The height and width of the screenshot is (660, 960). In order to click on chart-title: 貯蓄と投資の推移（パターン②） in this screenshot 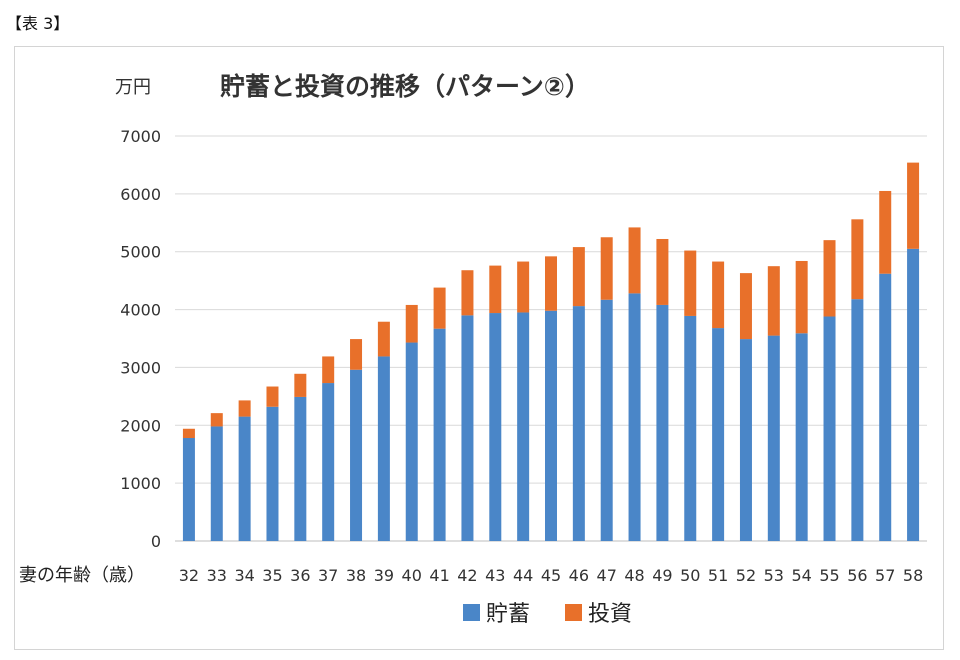, I will do `click(405, 86)`.